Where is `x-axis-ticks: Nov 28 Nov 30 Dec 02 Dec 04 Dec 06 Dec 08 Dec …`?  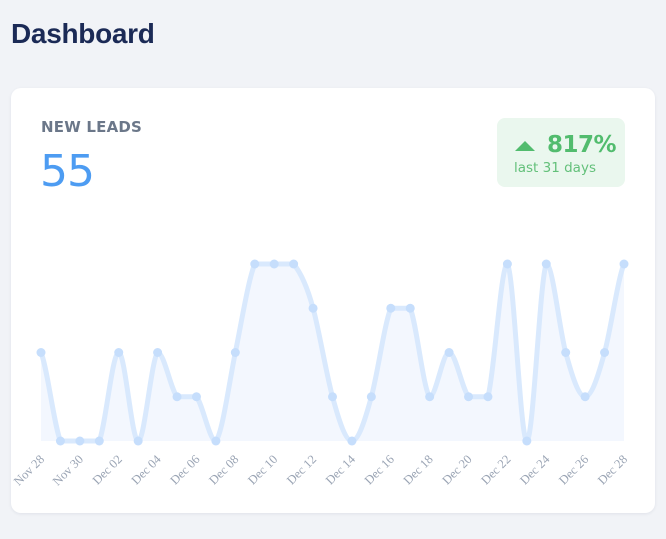
x-axis-ticks: Nov 28 Nov 30 Dec 02 Dec 04 Dec 06 Dec 08 Dec … is located at coordinates (320, 470).